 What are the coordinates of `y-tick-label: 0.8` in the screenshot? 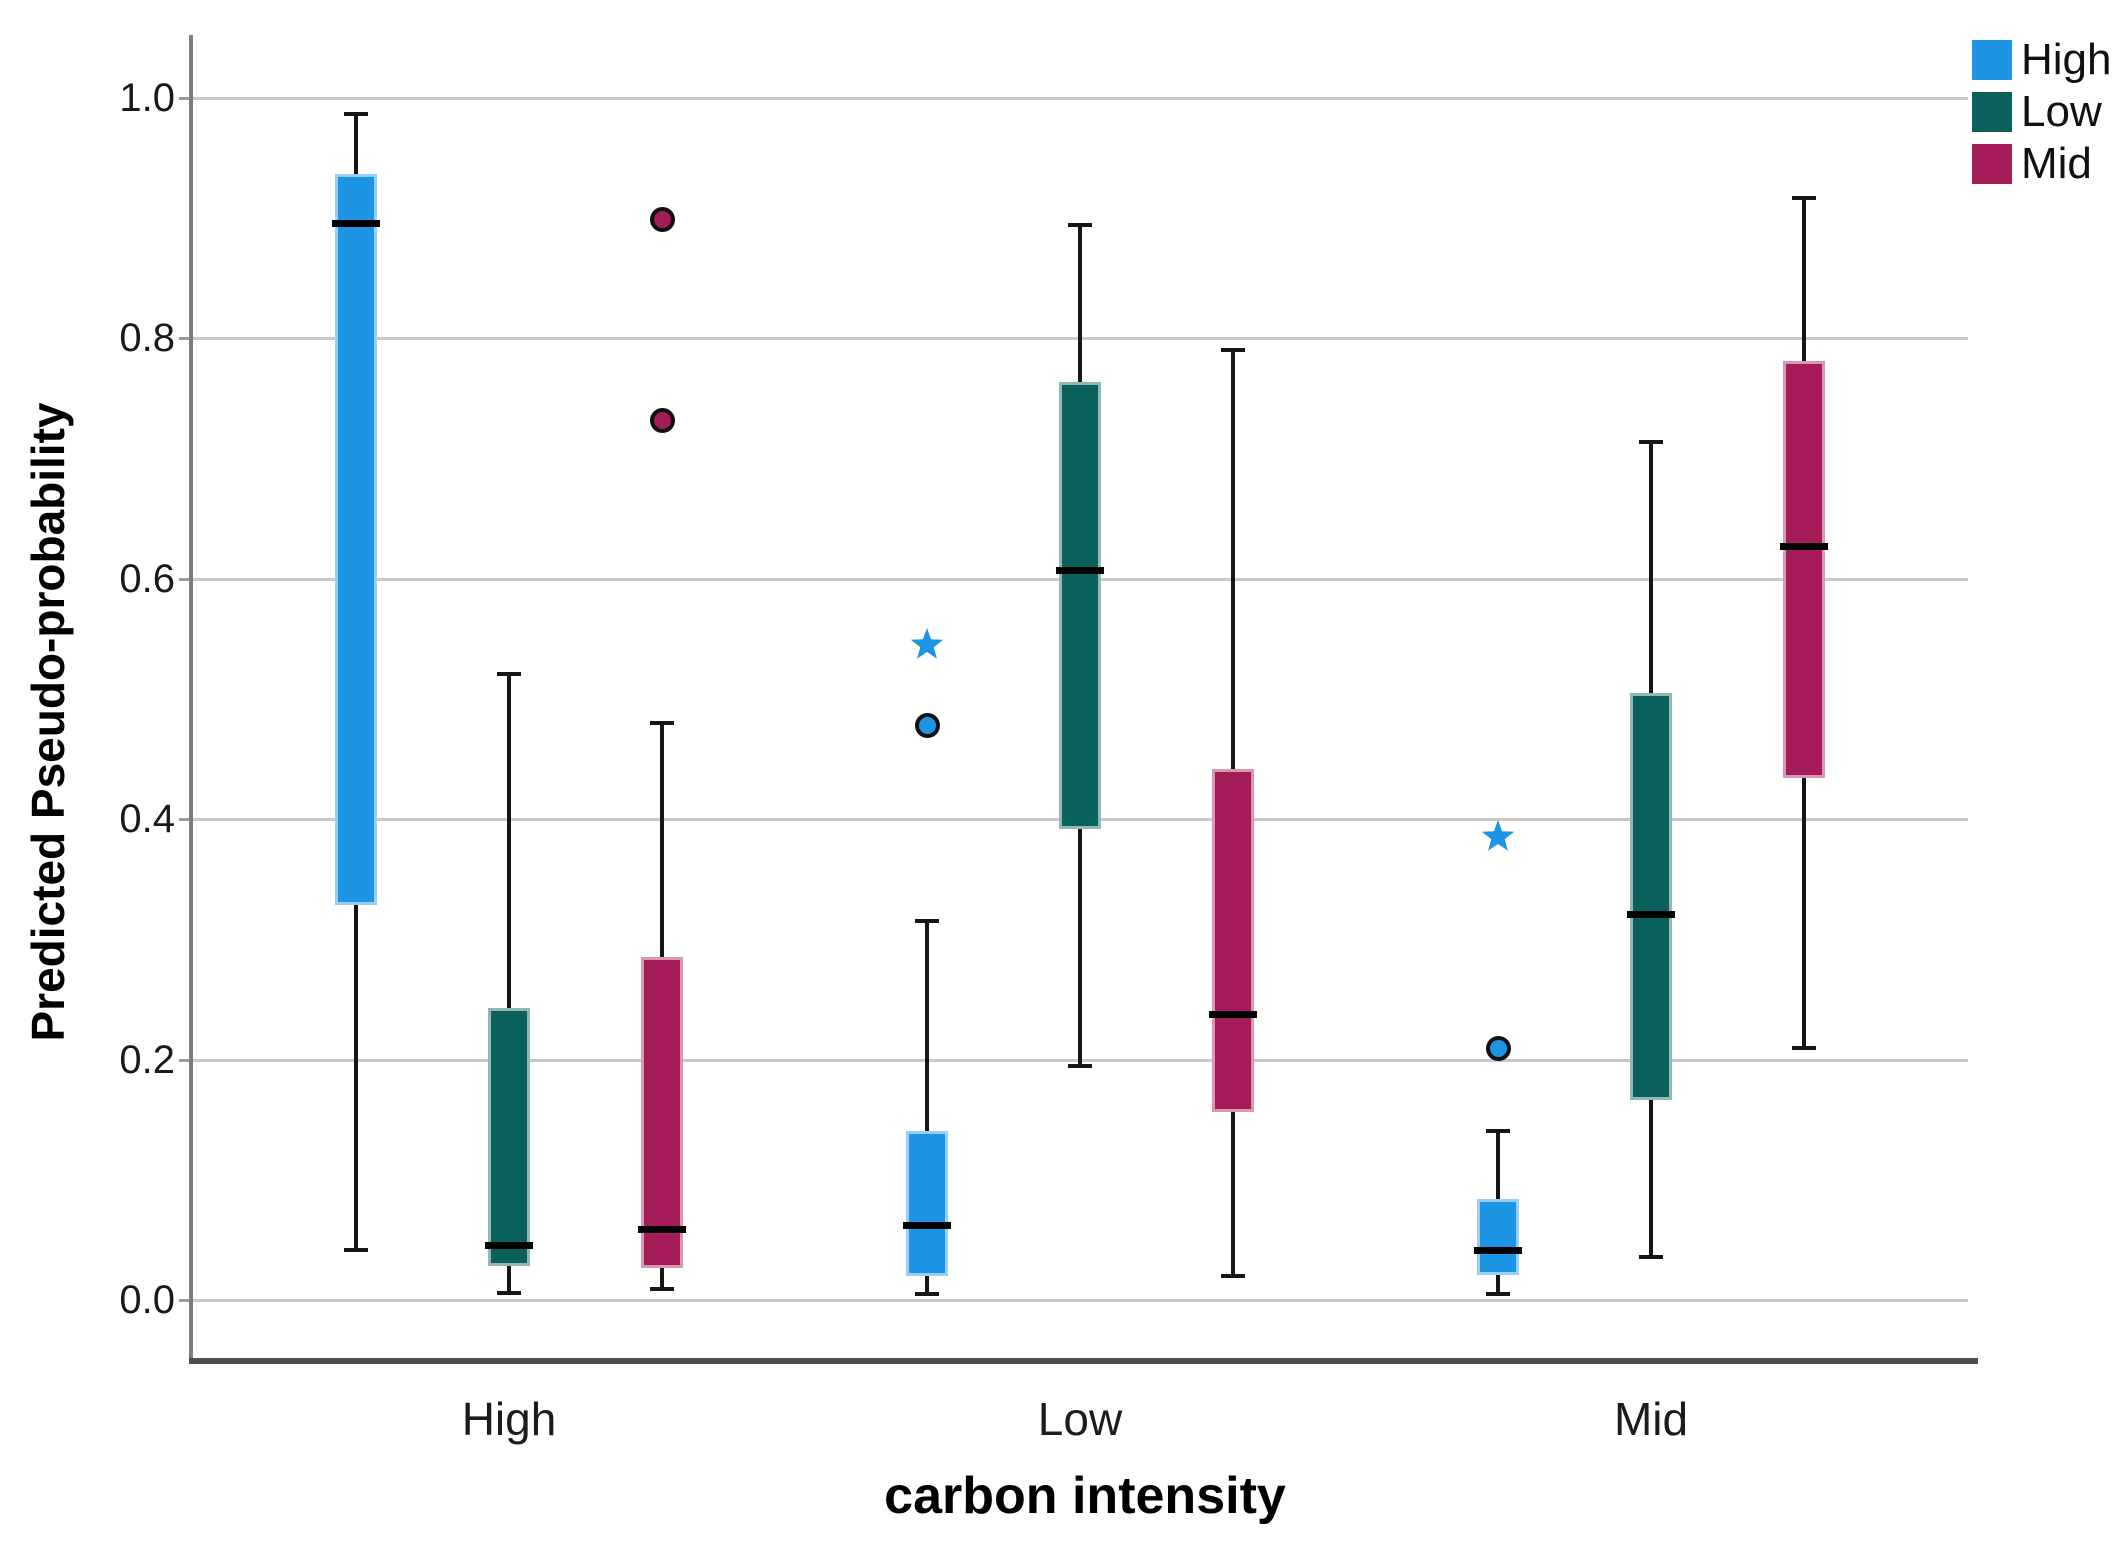 It's located at (147, 338).